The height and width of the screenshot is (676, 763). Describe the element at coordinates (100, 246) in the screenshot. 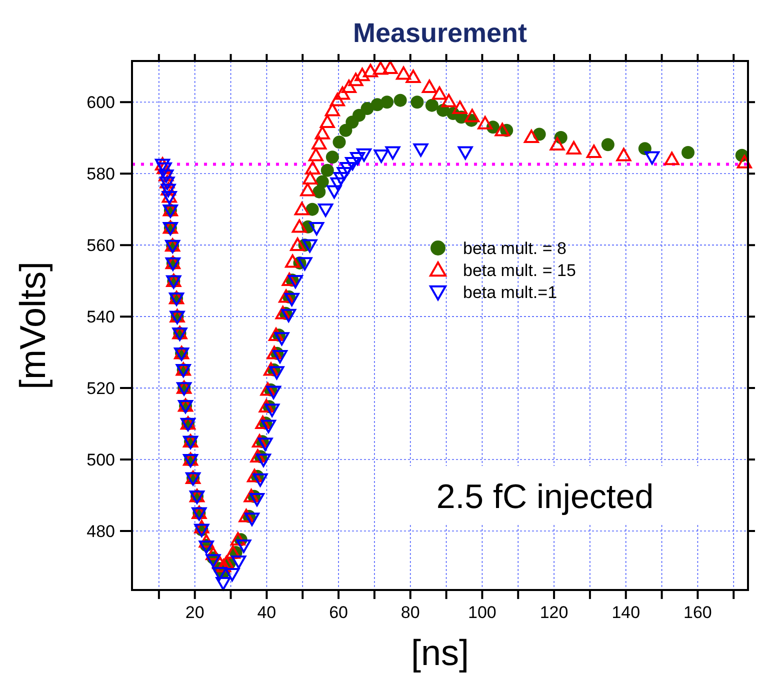

I see `y-tick-label: 560` at that location.